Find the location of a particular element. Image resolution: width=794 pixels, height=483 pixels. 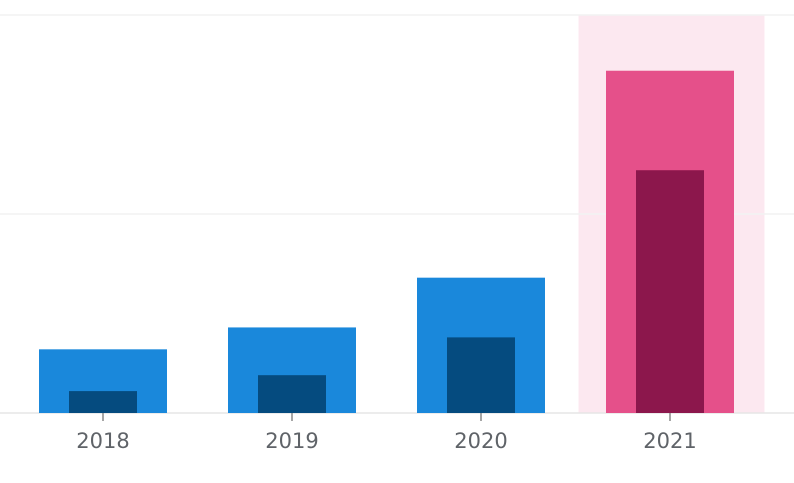

x-tick-label: 2018 is located at coordinates (102, 441).